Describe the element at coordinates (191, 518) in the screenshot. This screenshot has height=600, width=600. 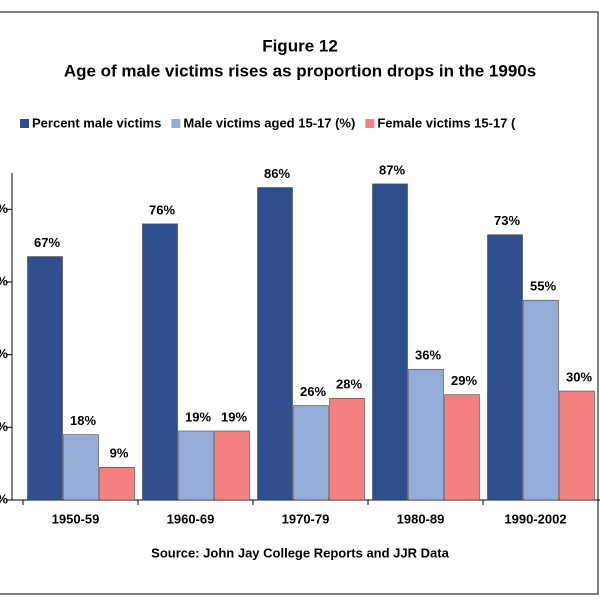
I see `x-tick-label: 1960-69` at that location.